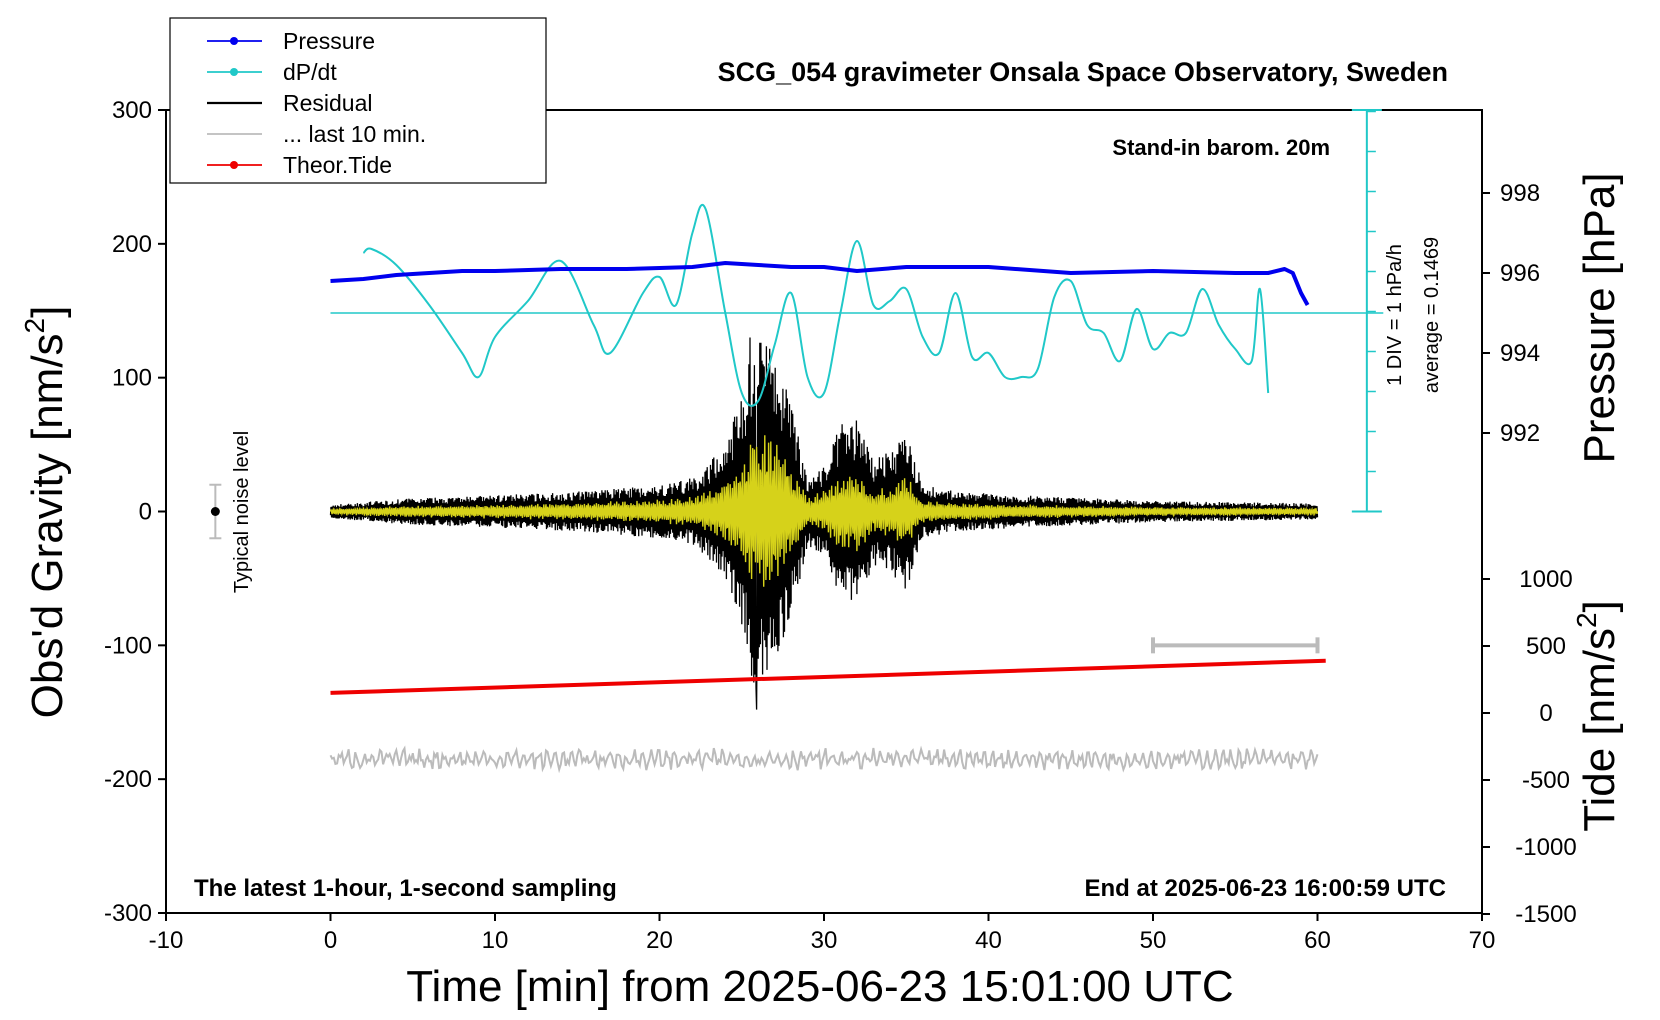 The height and width of the screenshot is (1020, 1660). Describe the element at coordinates (128, 645) in the screenshot. I see `y-tick-label: -100` at that location.